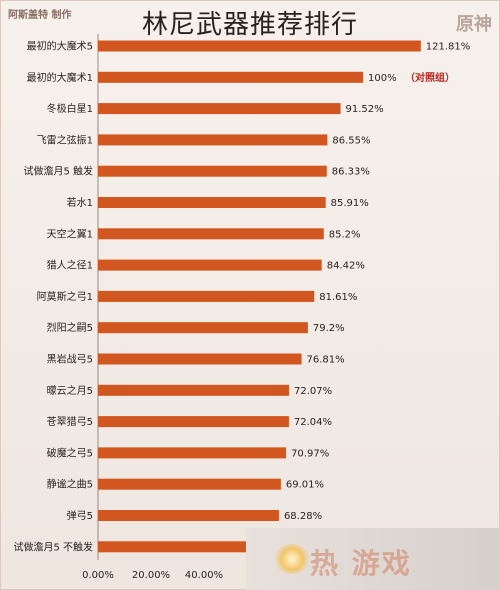  What do you see at coordinates (351, 140) in the screenshot?
I see `data-label: 86.55%` at bounding box center [351, 140].